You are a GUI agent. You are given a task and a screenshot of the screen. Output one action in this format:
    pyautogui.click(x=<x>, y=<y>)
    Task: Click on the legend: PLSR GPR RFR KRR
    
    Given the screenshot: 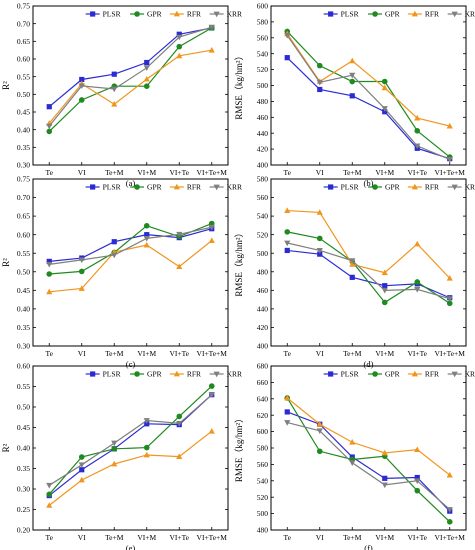 What is the action you would take?
    pyautogui.click(x=163, y=187)
    